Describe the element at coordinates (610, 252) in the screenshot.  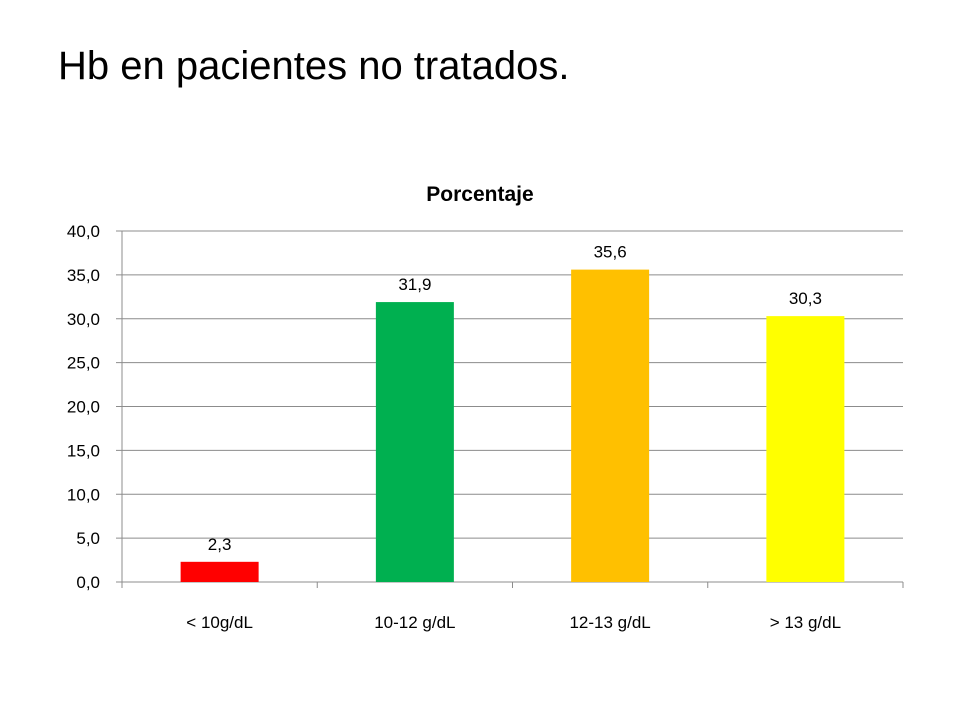
I see `data-label: 35,6` at that location.